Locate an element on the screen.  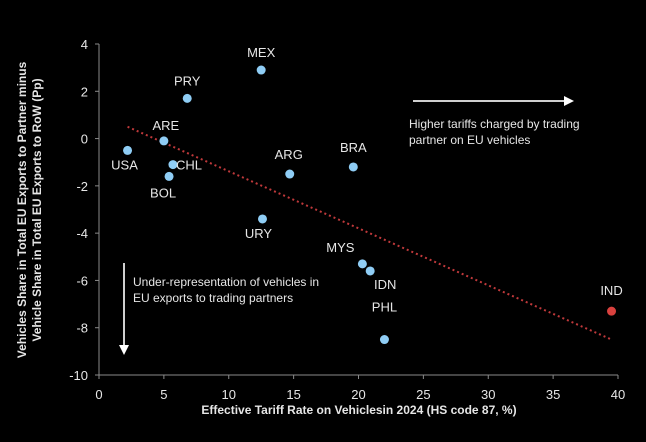
down-arrowhead-icon is located at coordinates (124, 350).